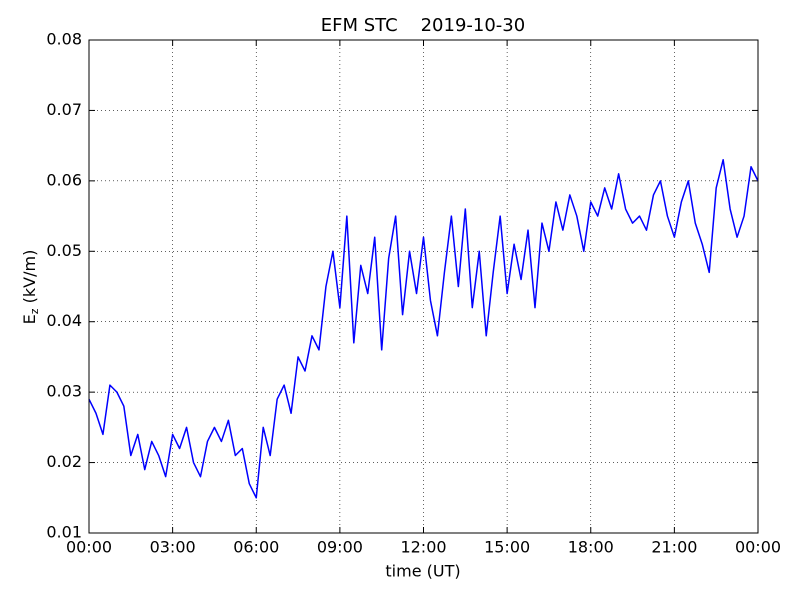  What do you see at coordinates (64, 250) in the screenshot?
I see `y-tick-label: 0.05` at bounding box center [64, 250].